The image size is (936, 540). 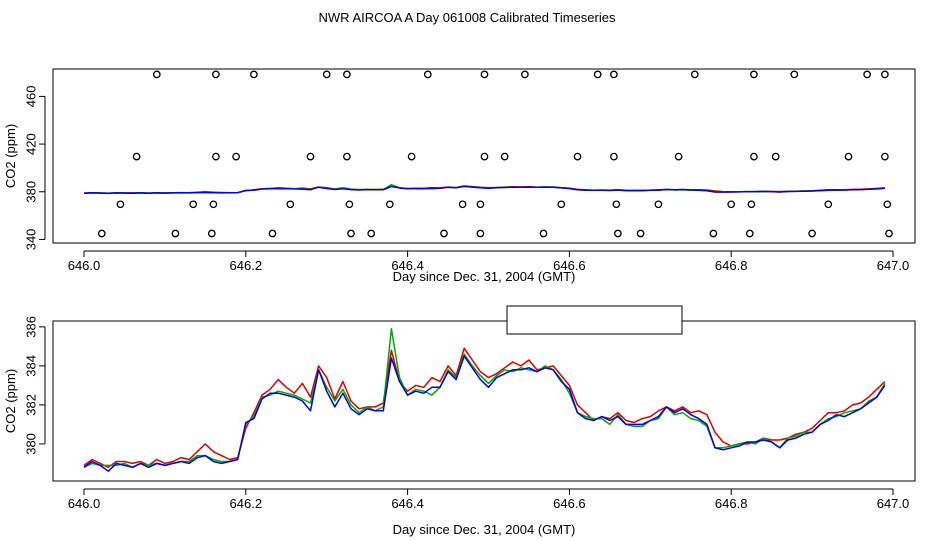 What do you see at coordinates (489, 261) in the screenshot?
I see `top-x-axis: 646.0 646.2 646.4 646.6 646.8 647.0` at bounding box center [489, 261].